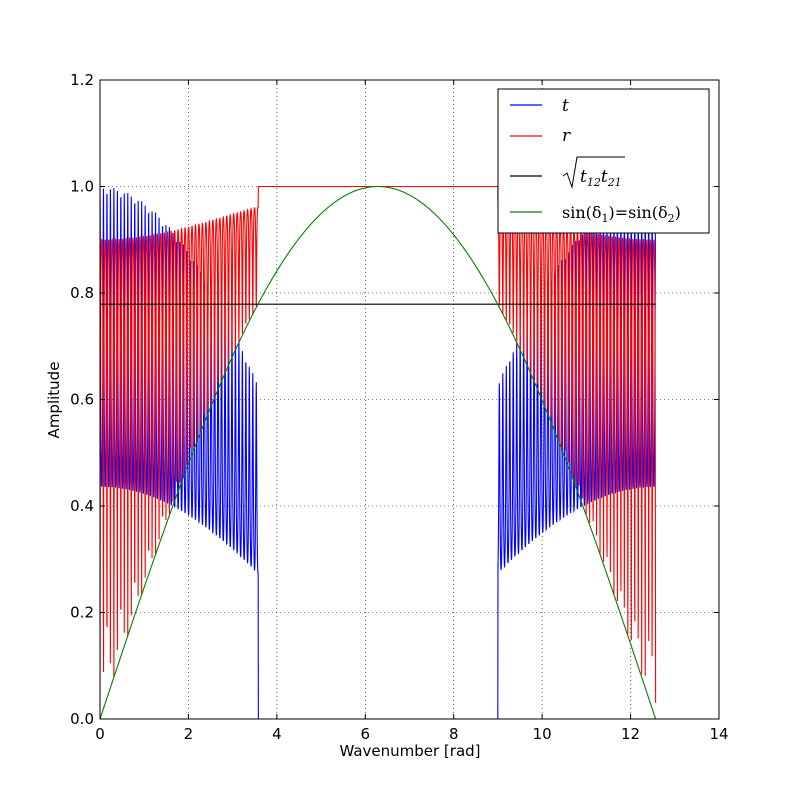 This screenshot has width=800, height=800. I want to click on y-axis-label: Amplitude, so click(54, 400).